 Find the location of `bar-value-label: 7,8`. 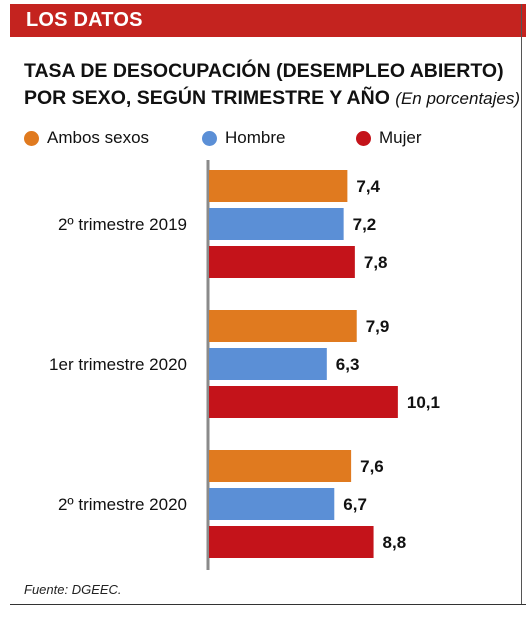

bar-value-label: 7,8 is located at coordinates (376, 262).